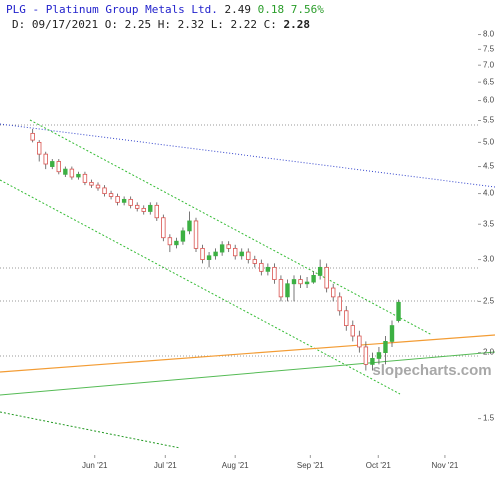  I want to click on y-tick-label: 1.5, so click(489, 418).